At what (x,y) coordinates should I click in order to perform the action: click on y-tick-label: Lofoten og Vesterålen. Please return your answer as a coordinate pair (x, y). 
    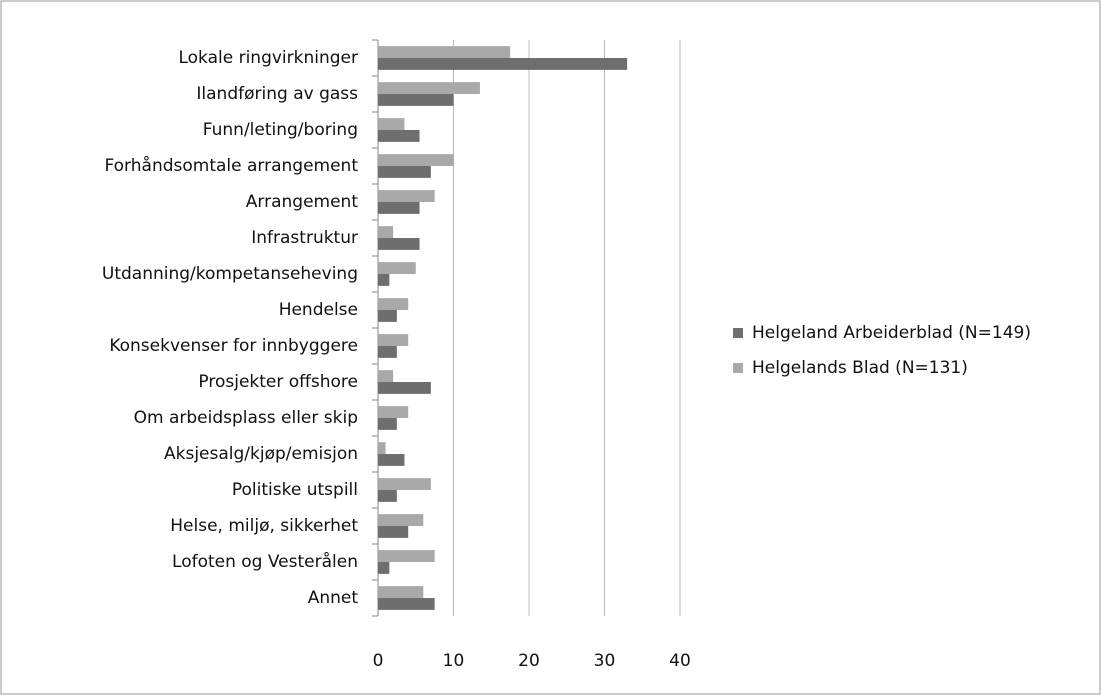
    Looking at the image, I should click on (265, 561).